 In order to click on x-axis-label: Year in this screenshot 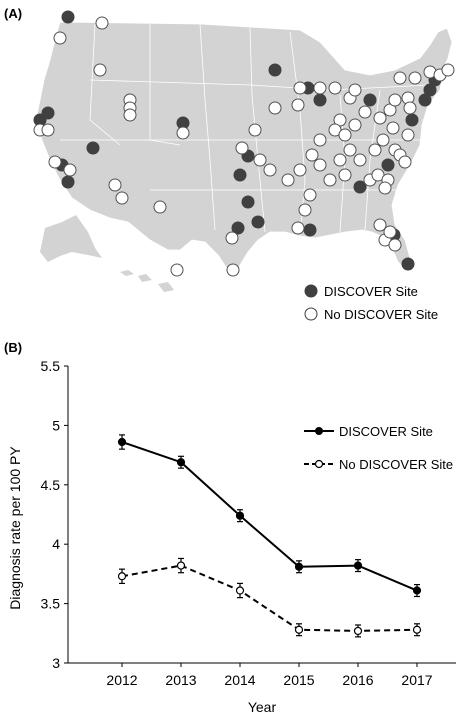, I will do `click(262, 707)`.